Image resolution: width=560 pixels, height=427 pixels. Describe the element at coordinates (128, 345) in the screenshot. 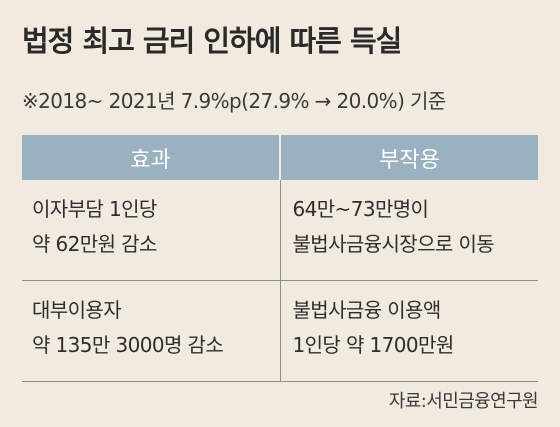

I see `cell-line: 약 135만 3000명 감소` at that location.